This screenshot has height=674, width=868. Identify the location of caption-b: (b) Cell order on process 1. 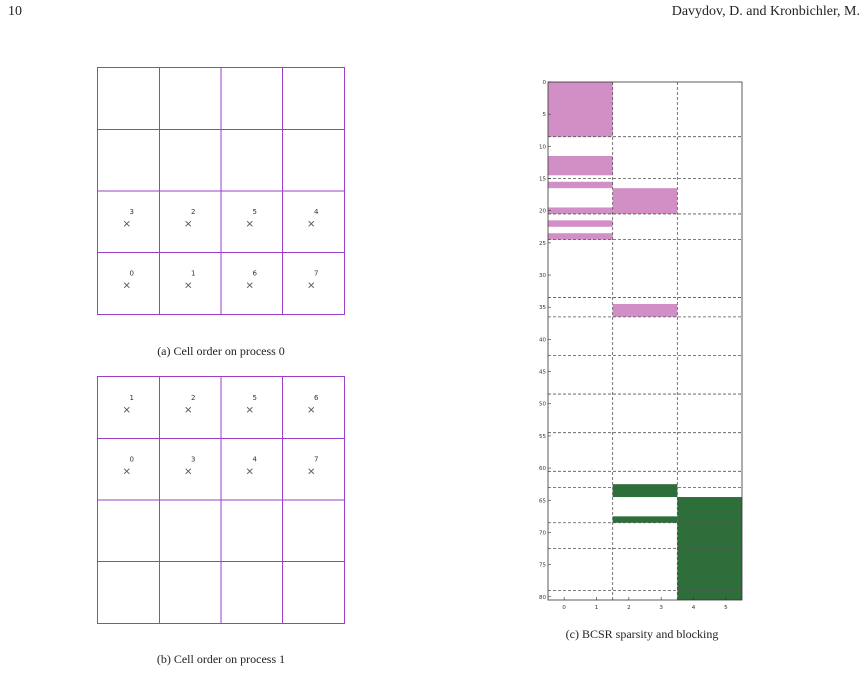
(221, 659).